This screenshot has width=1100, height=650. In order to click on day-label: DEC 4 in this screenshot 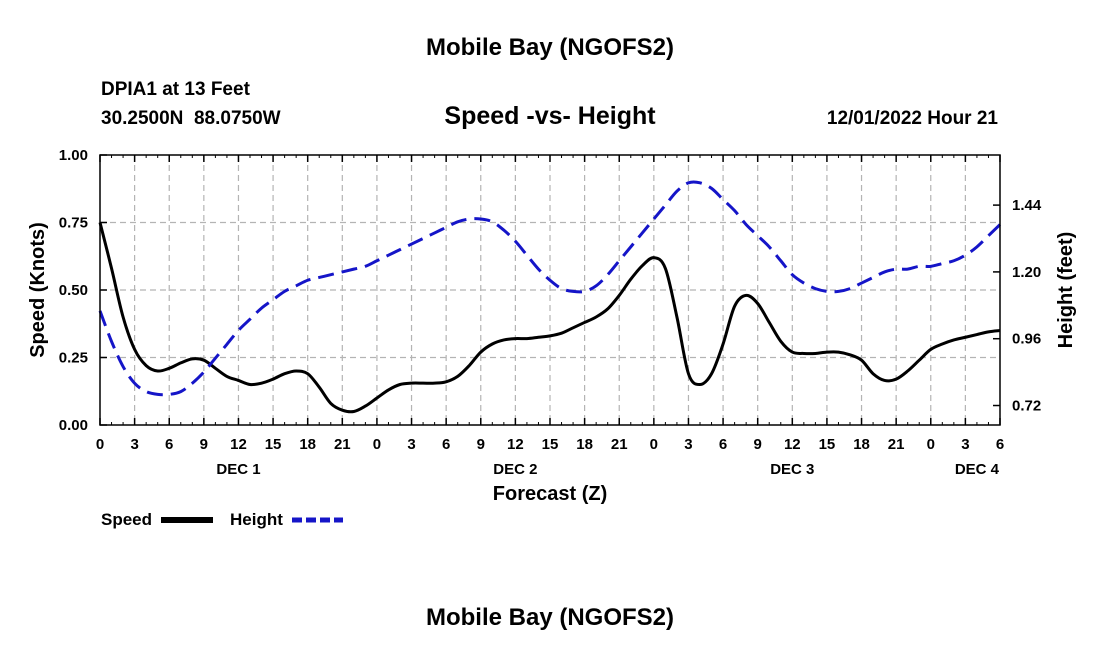, I will do `click(977, 469)`.